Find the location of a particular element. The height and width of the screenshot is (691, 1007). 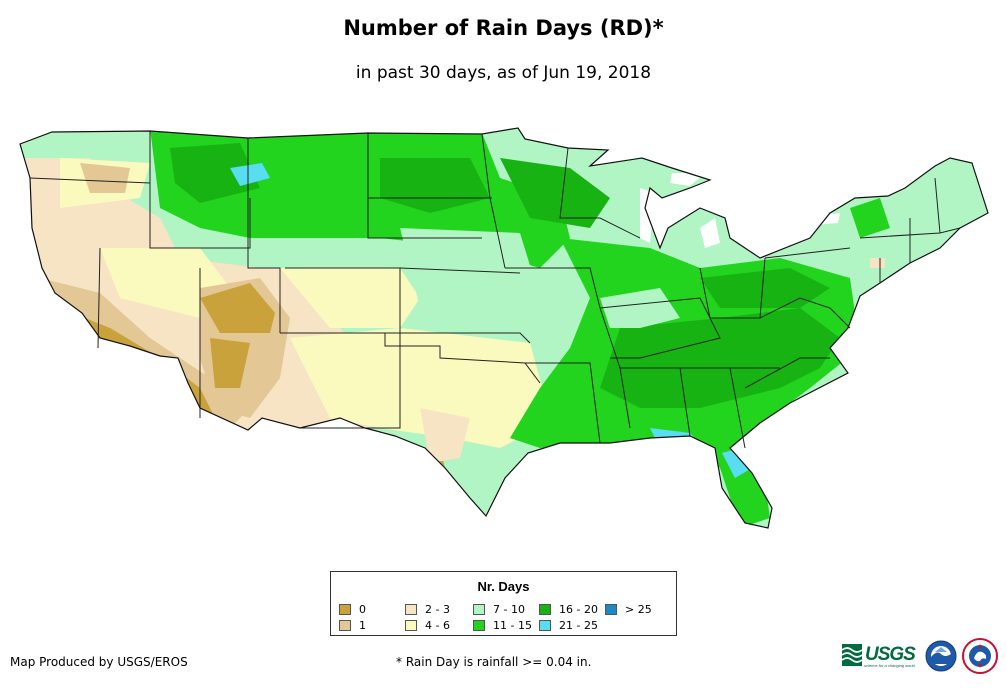

map-subtitle: in past 30 days, as of Jun 19, 2018 is located at coordinates (503, 73).